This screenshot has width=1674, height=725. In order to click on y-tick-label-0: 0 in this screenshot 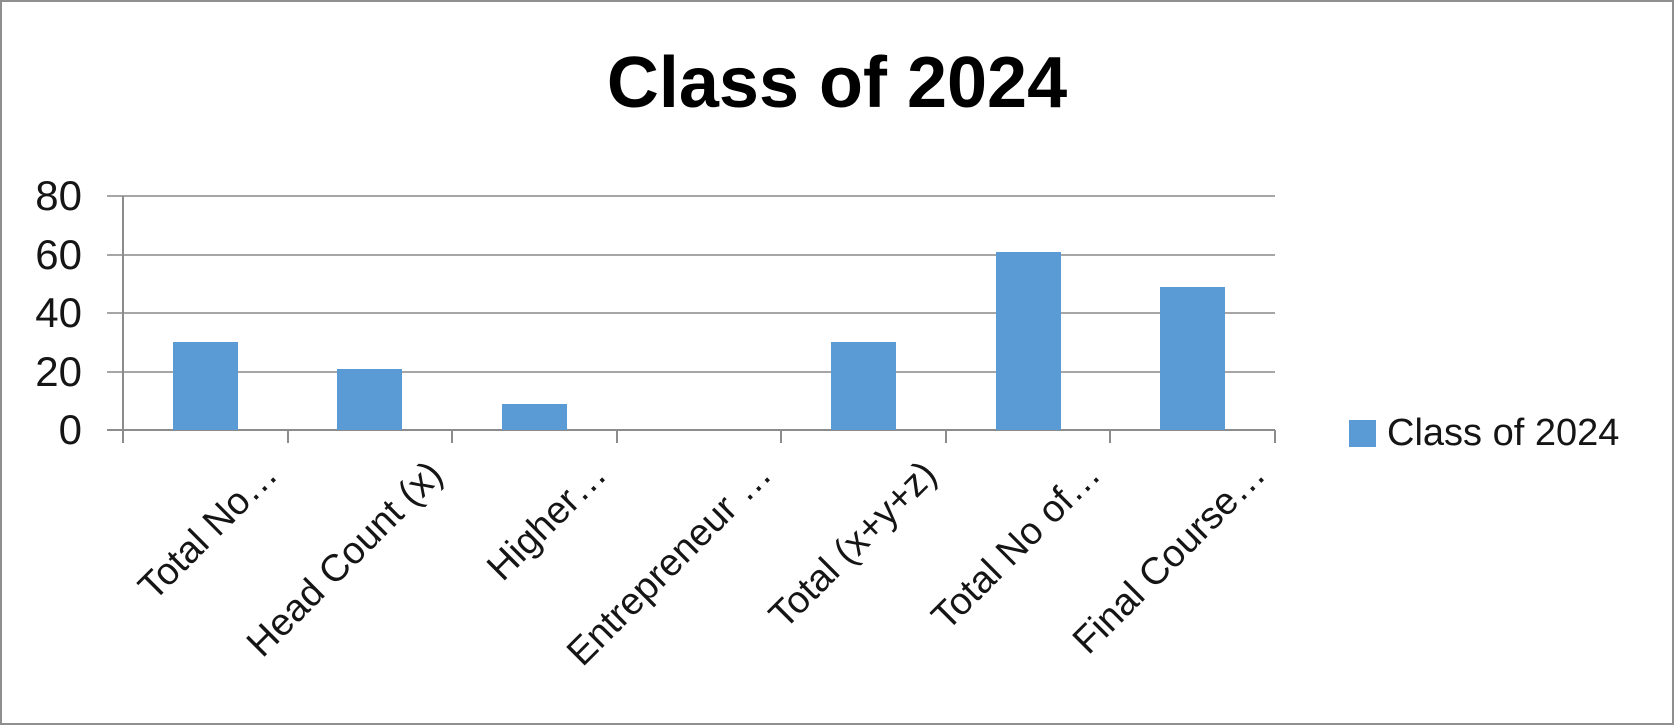, I will do `click(70, 429)`.